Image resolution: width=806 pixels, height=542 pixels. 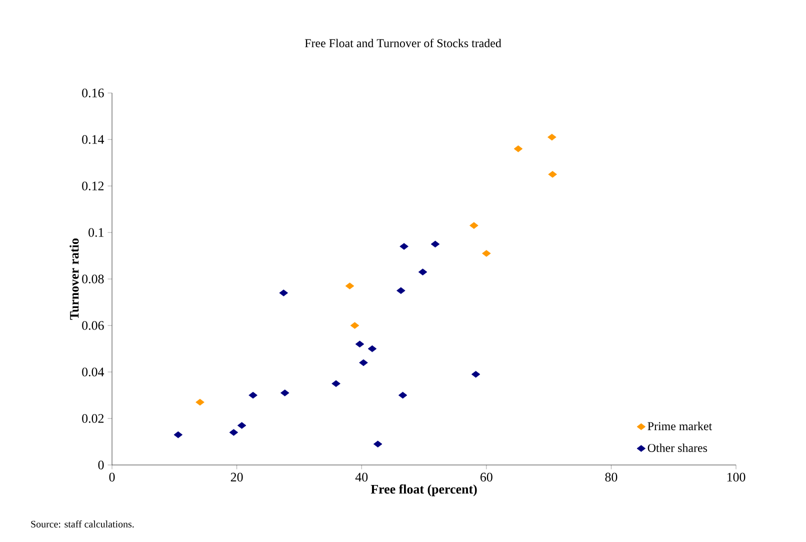 I want to click on y-tick-label: 0.12, so click(x=93, y=186).